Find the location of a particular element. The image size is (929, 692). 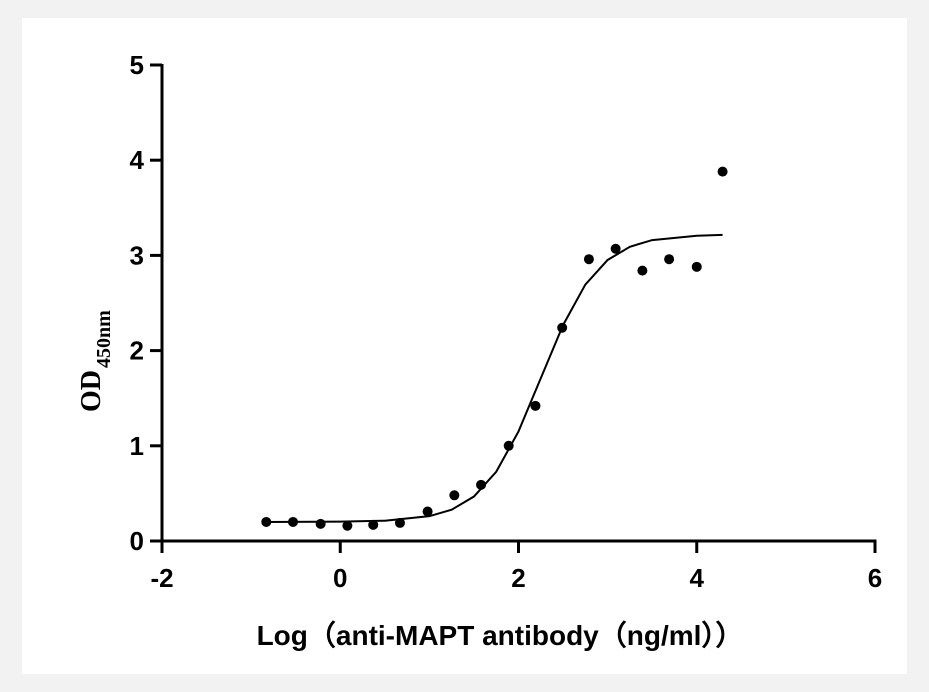

x-tick-label: 2 is located at coordinates (518, 578).